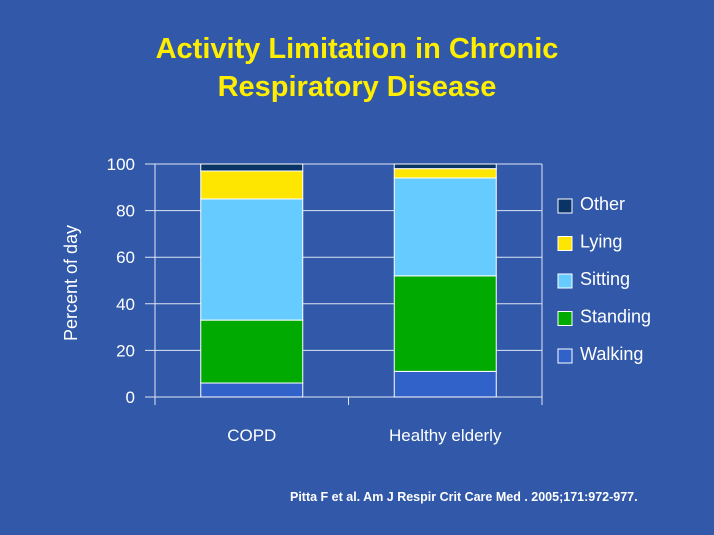  What do you see at coordinates (615, 317) in the screenshot?
I see `legend-label: Standing` at bounding box center [615, 317].